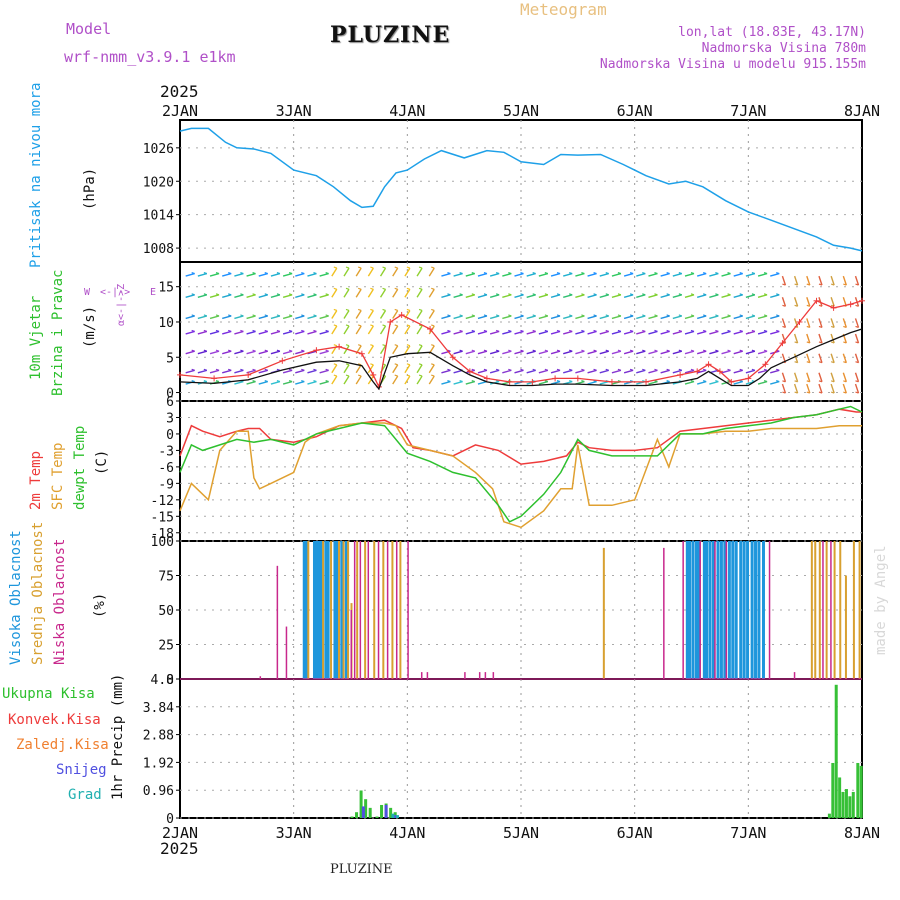  Describe the element at coordinates (819, 610) in the screenshot. I see `mid-cloud-bar` at that location.